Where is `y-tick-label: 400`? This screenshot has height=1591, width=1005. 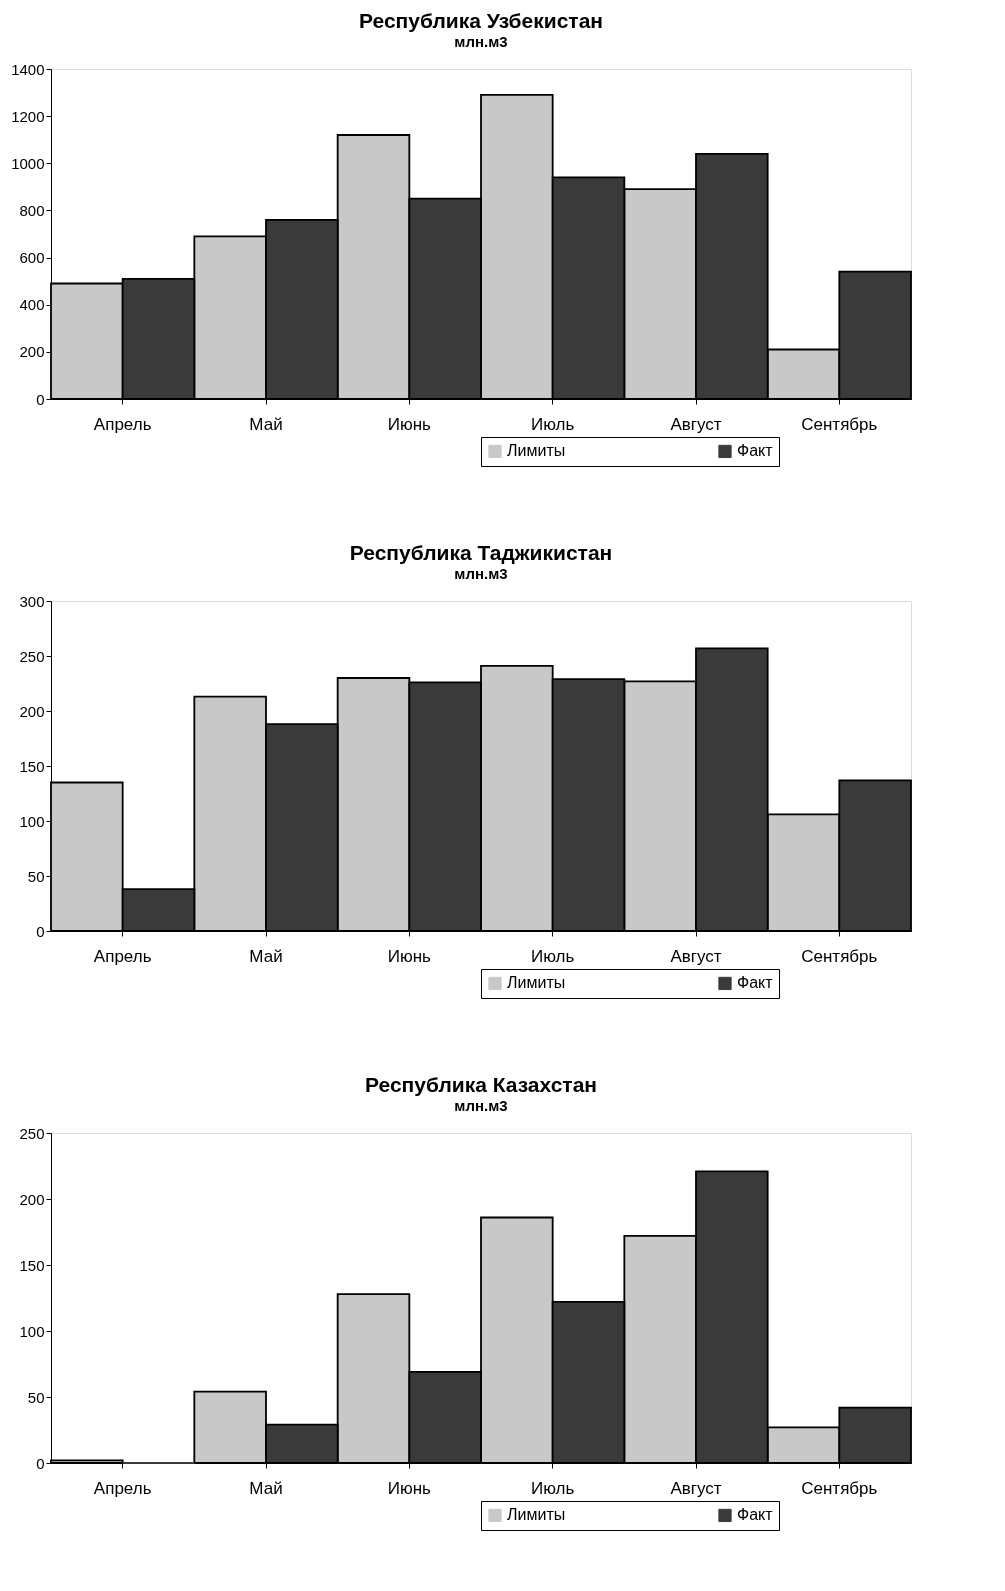
y-tick-label: 400 is located at coordinates (32, 305).